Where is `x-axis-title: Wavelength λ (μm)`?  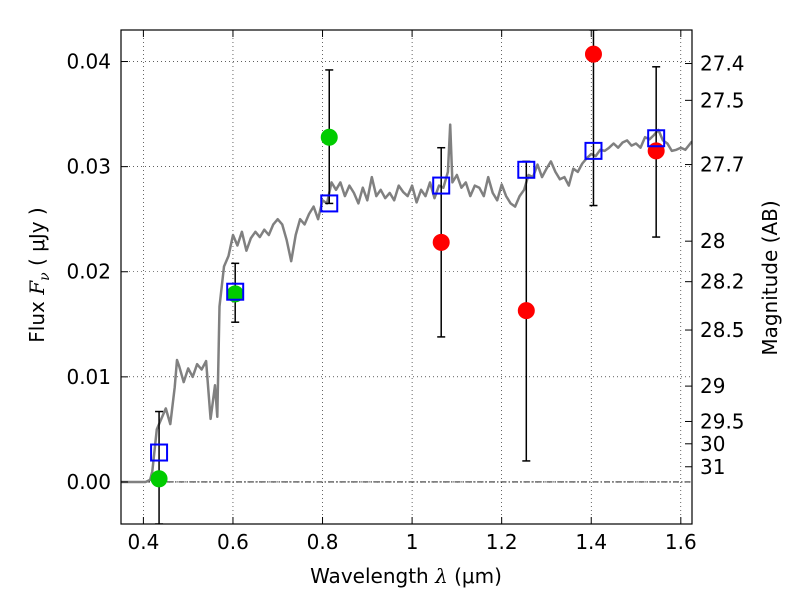 x-axis-title: Wavelength λ (μm) is located at coordinates (406, 576).